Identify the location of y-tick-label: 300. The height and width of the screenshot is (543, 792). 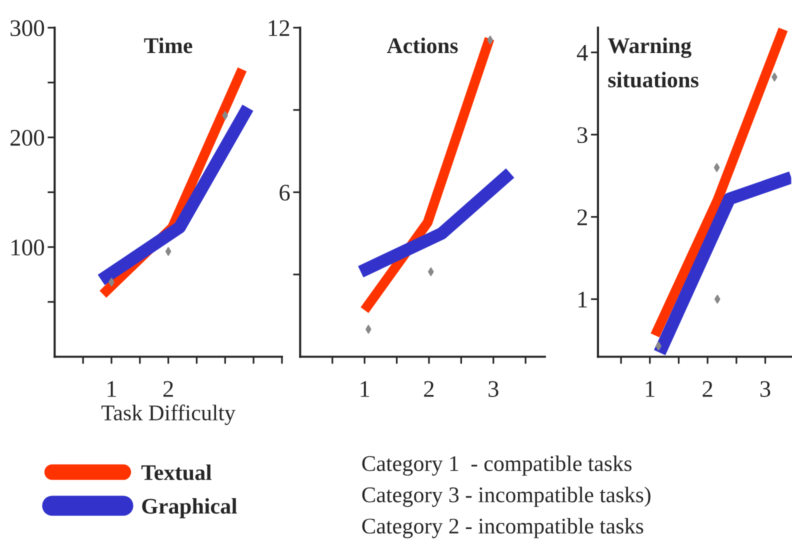
(27, 28).